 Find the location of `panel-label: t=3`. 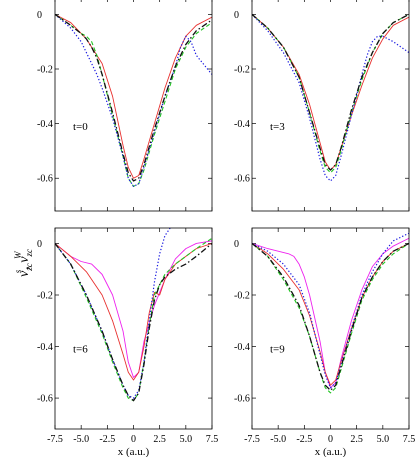

panel-label: t=3 is located at coordinates (277, 127).